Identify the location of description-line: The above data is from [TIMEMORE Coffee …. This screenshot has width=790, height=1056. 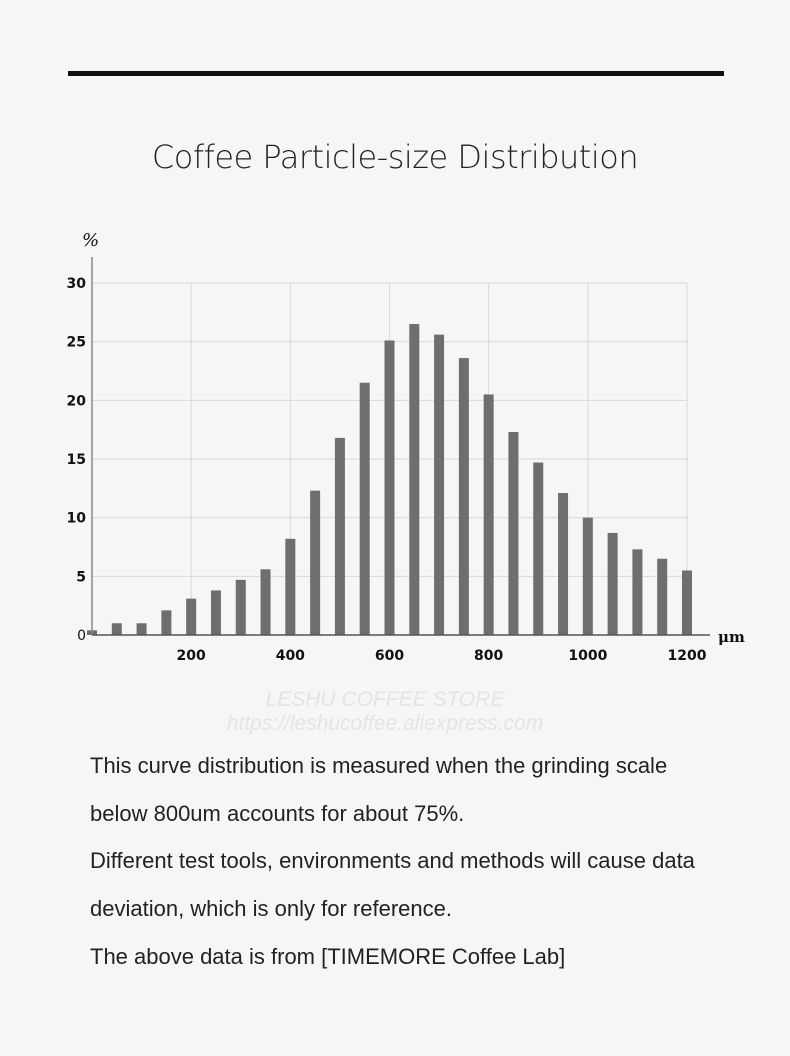
(328, 956).